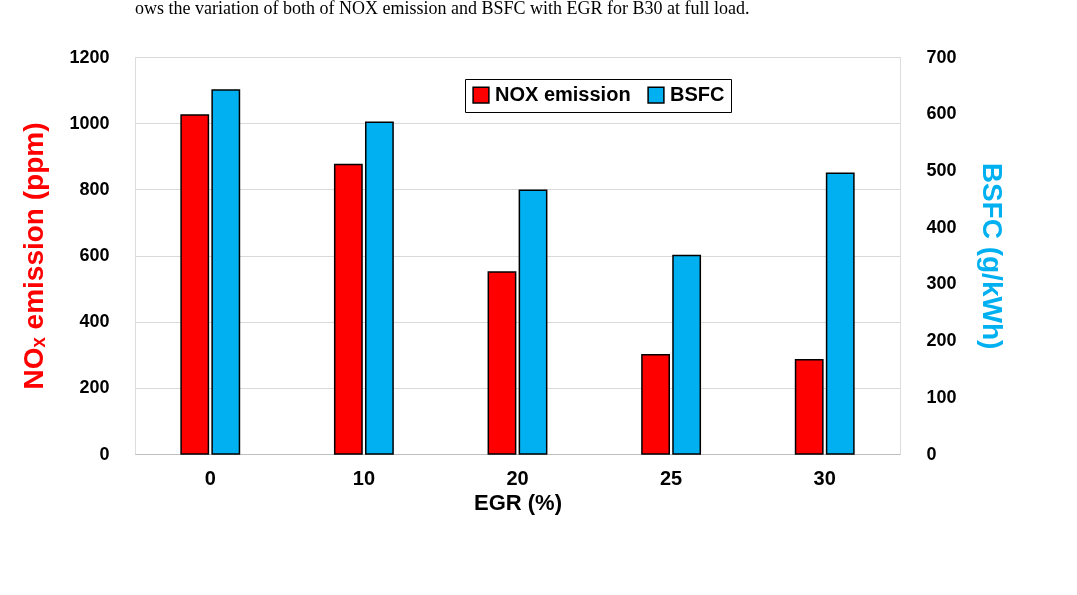 The height and width of the screenshot is (595, 1077). What do you see at coordinates (671, 477) in the screenshot?
I see `x-tick-label: 25` at bounding box center [671, 477].